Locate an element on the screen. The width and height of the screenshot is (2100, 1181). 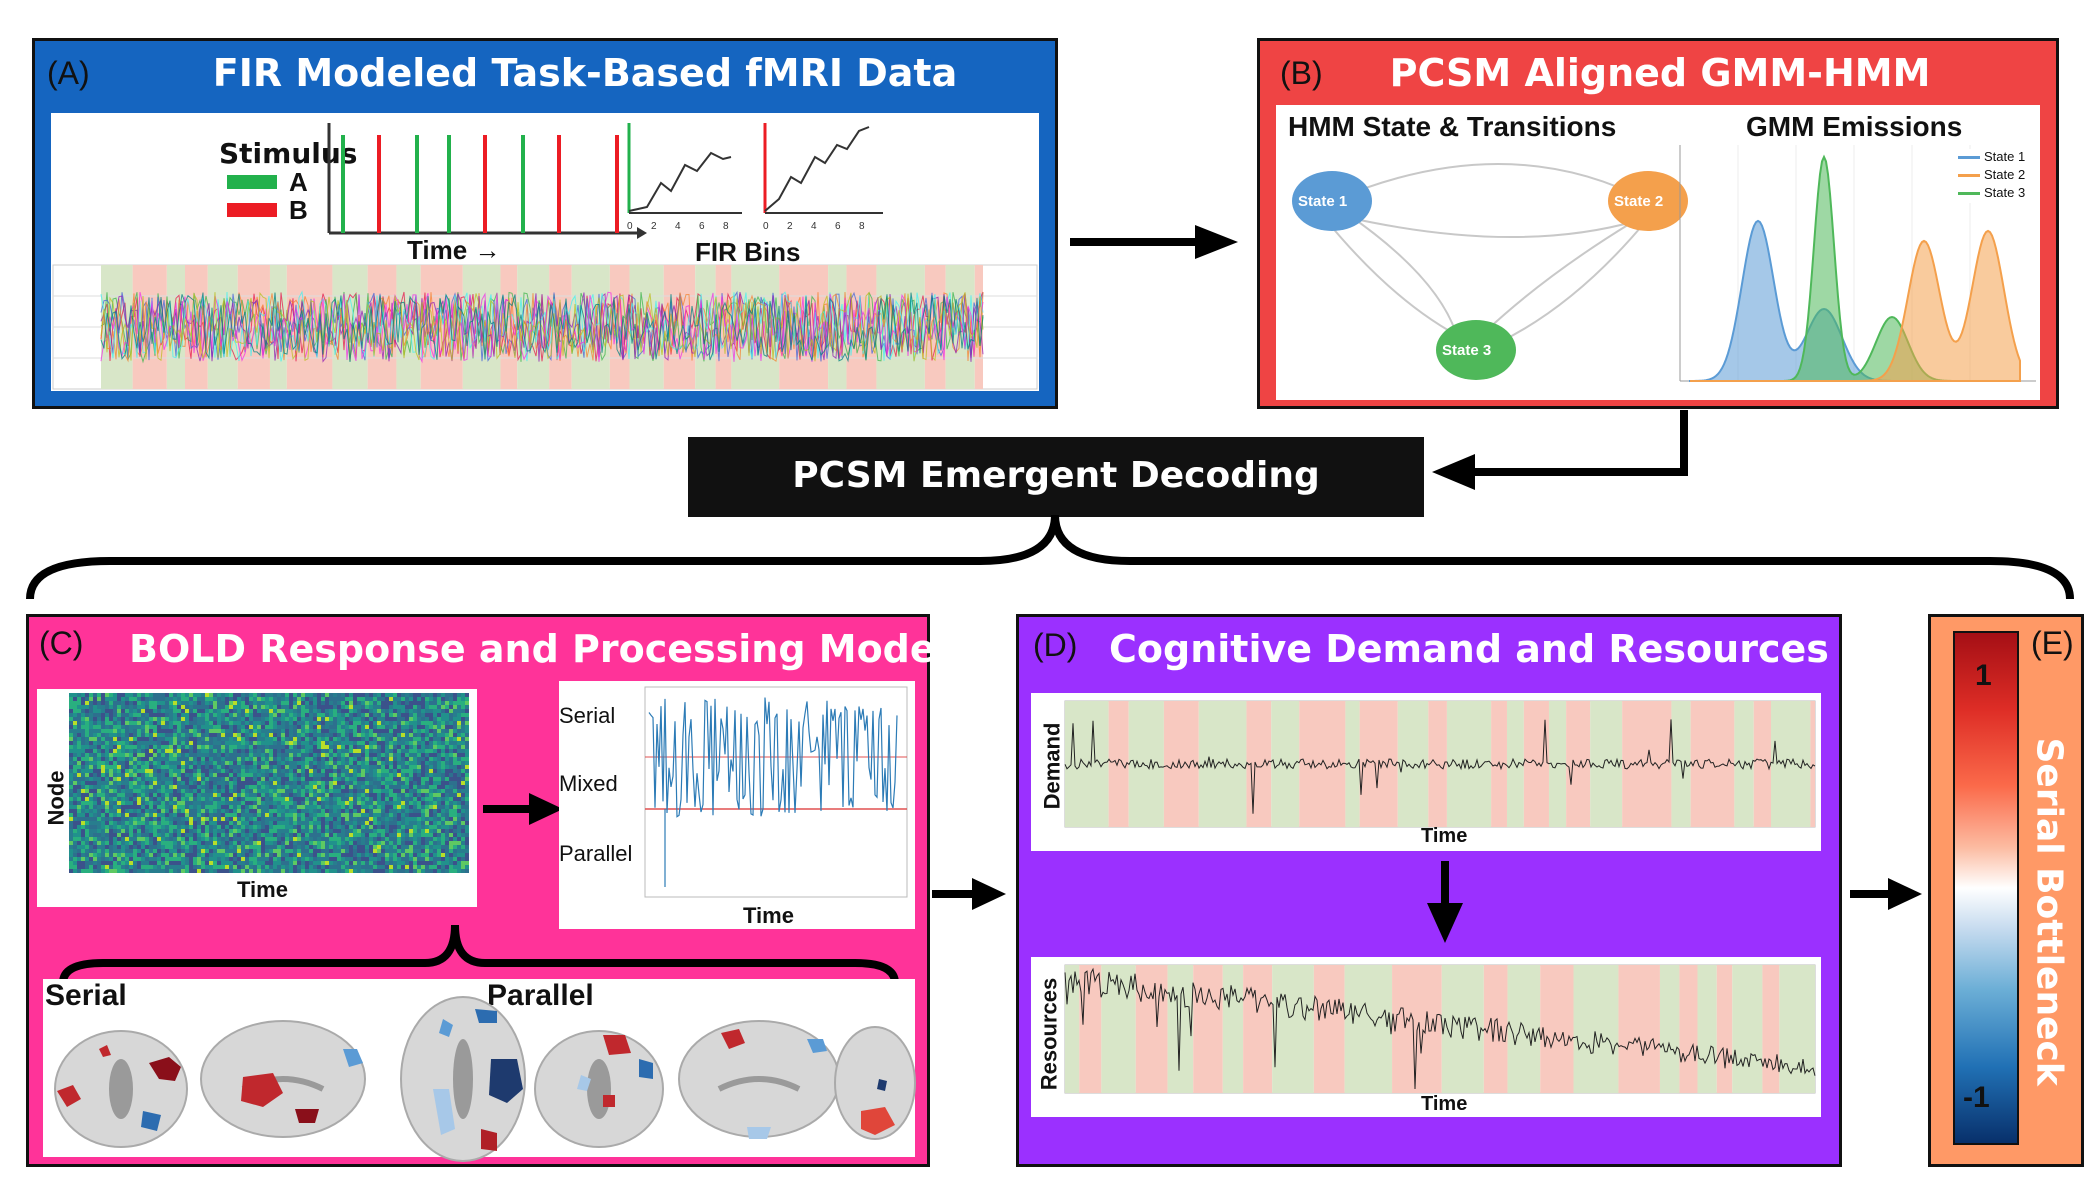
stim-a-label: A is located at coordinates (298, 182).